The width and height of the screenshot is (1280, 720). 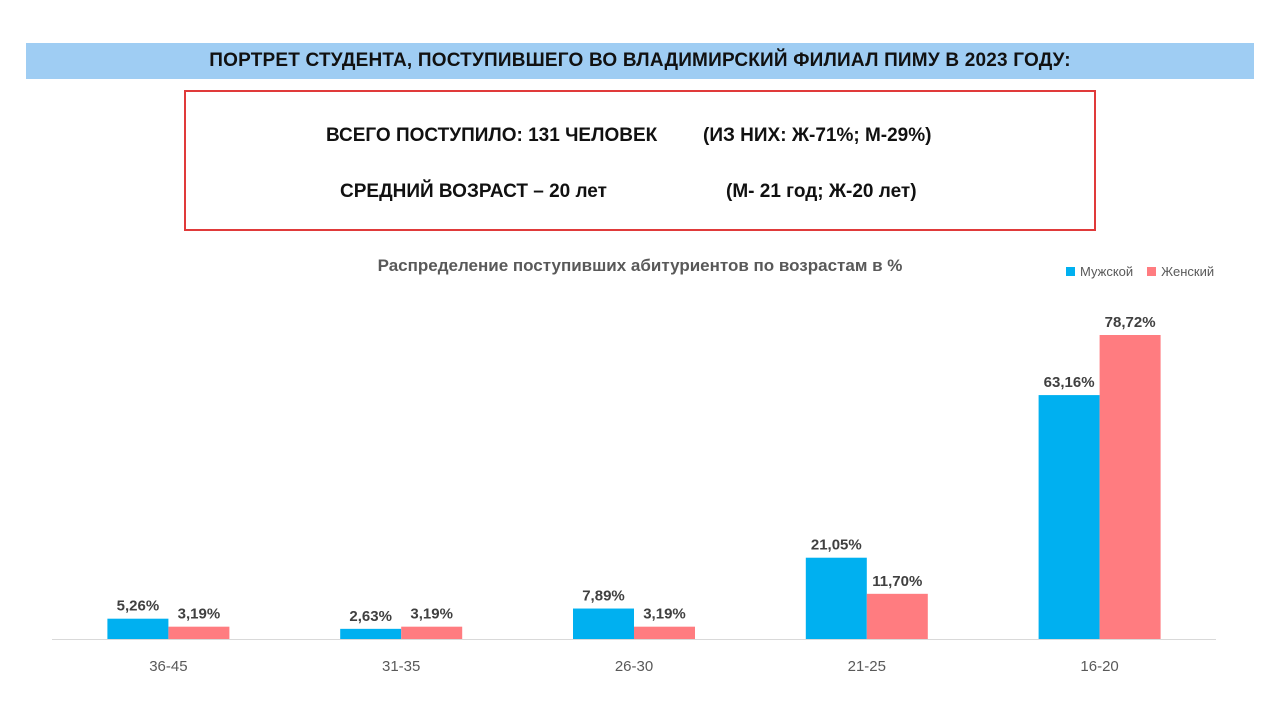 What do you see at coordinates (1140, 271) in the screenshot?
I see `chart-legend: Мужской Женский` at bounding box center [1140, 271].